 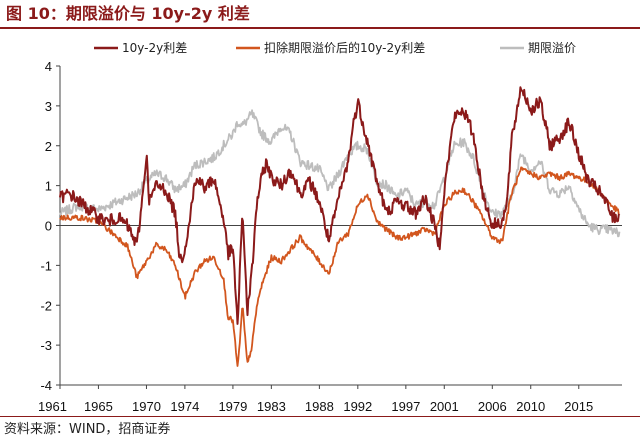 I want to click on y-tick-label: 4, so click(x=48, y=66).